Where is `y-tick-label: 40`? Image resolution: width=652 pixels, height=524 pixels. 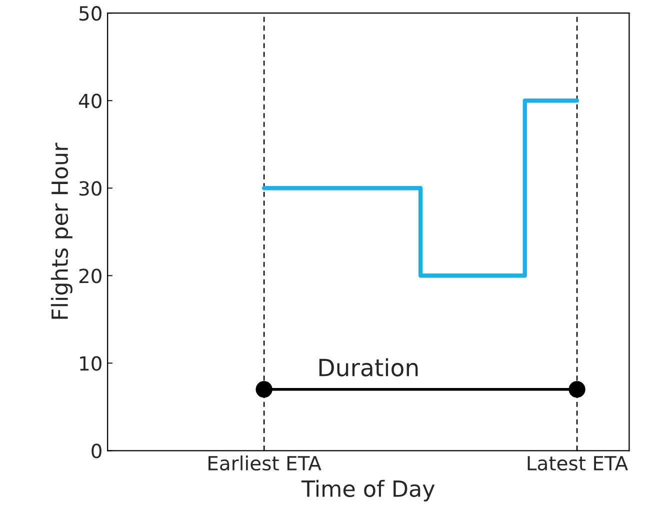 y-tick-label: 40 is located at coordinates (90, 101).